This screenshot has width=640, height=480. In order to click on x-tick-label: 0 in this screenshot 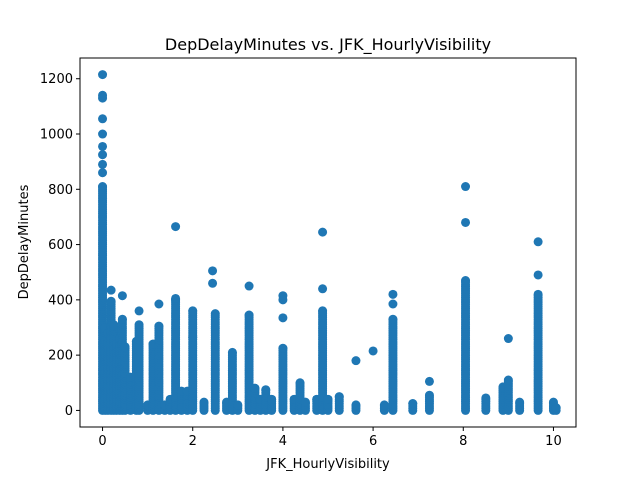, I will do `click(102, 441)`.